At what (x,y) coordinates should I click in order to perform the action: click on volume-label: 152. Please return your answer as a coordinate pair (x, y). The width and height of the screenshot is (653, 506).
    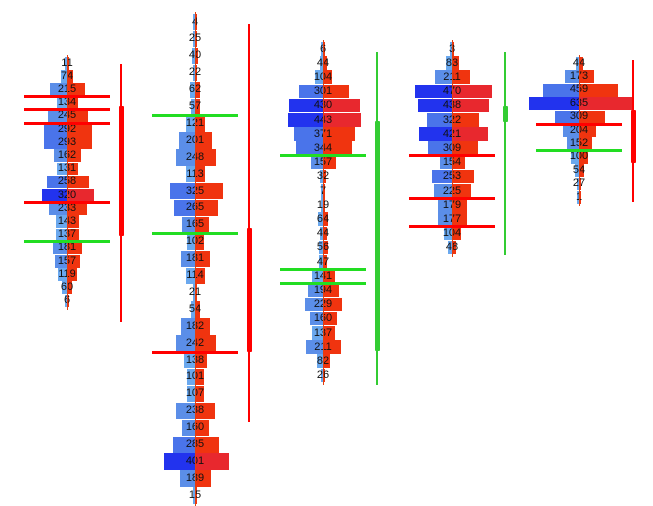
    Looking at the image, I should click on (579, 143).